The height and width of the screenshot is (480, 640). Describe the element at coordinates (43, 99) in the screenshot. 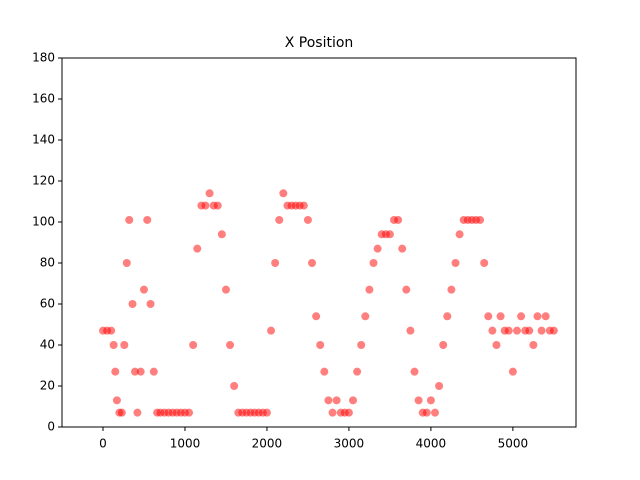

I see `y-tick-label: 160` at that location.